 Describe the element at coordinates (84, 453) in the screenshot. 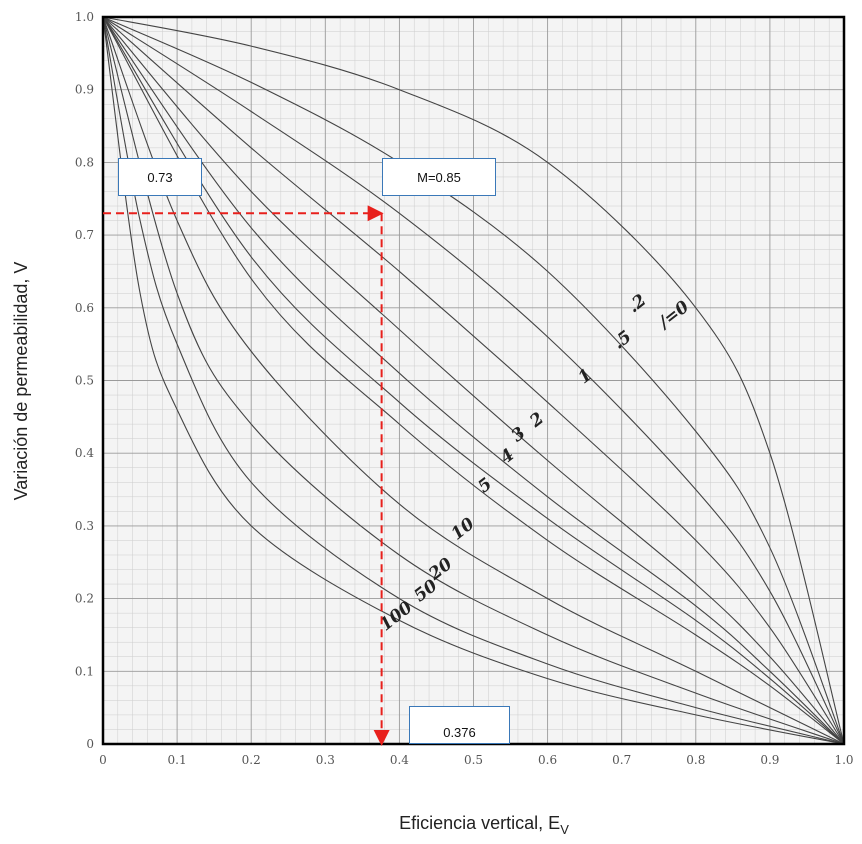

I see `y-tick-label: 0.4` at that location.